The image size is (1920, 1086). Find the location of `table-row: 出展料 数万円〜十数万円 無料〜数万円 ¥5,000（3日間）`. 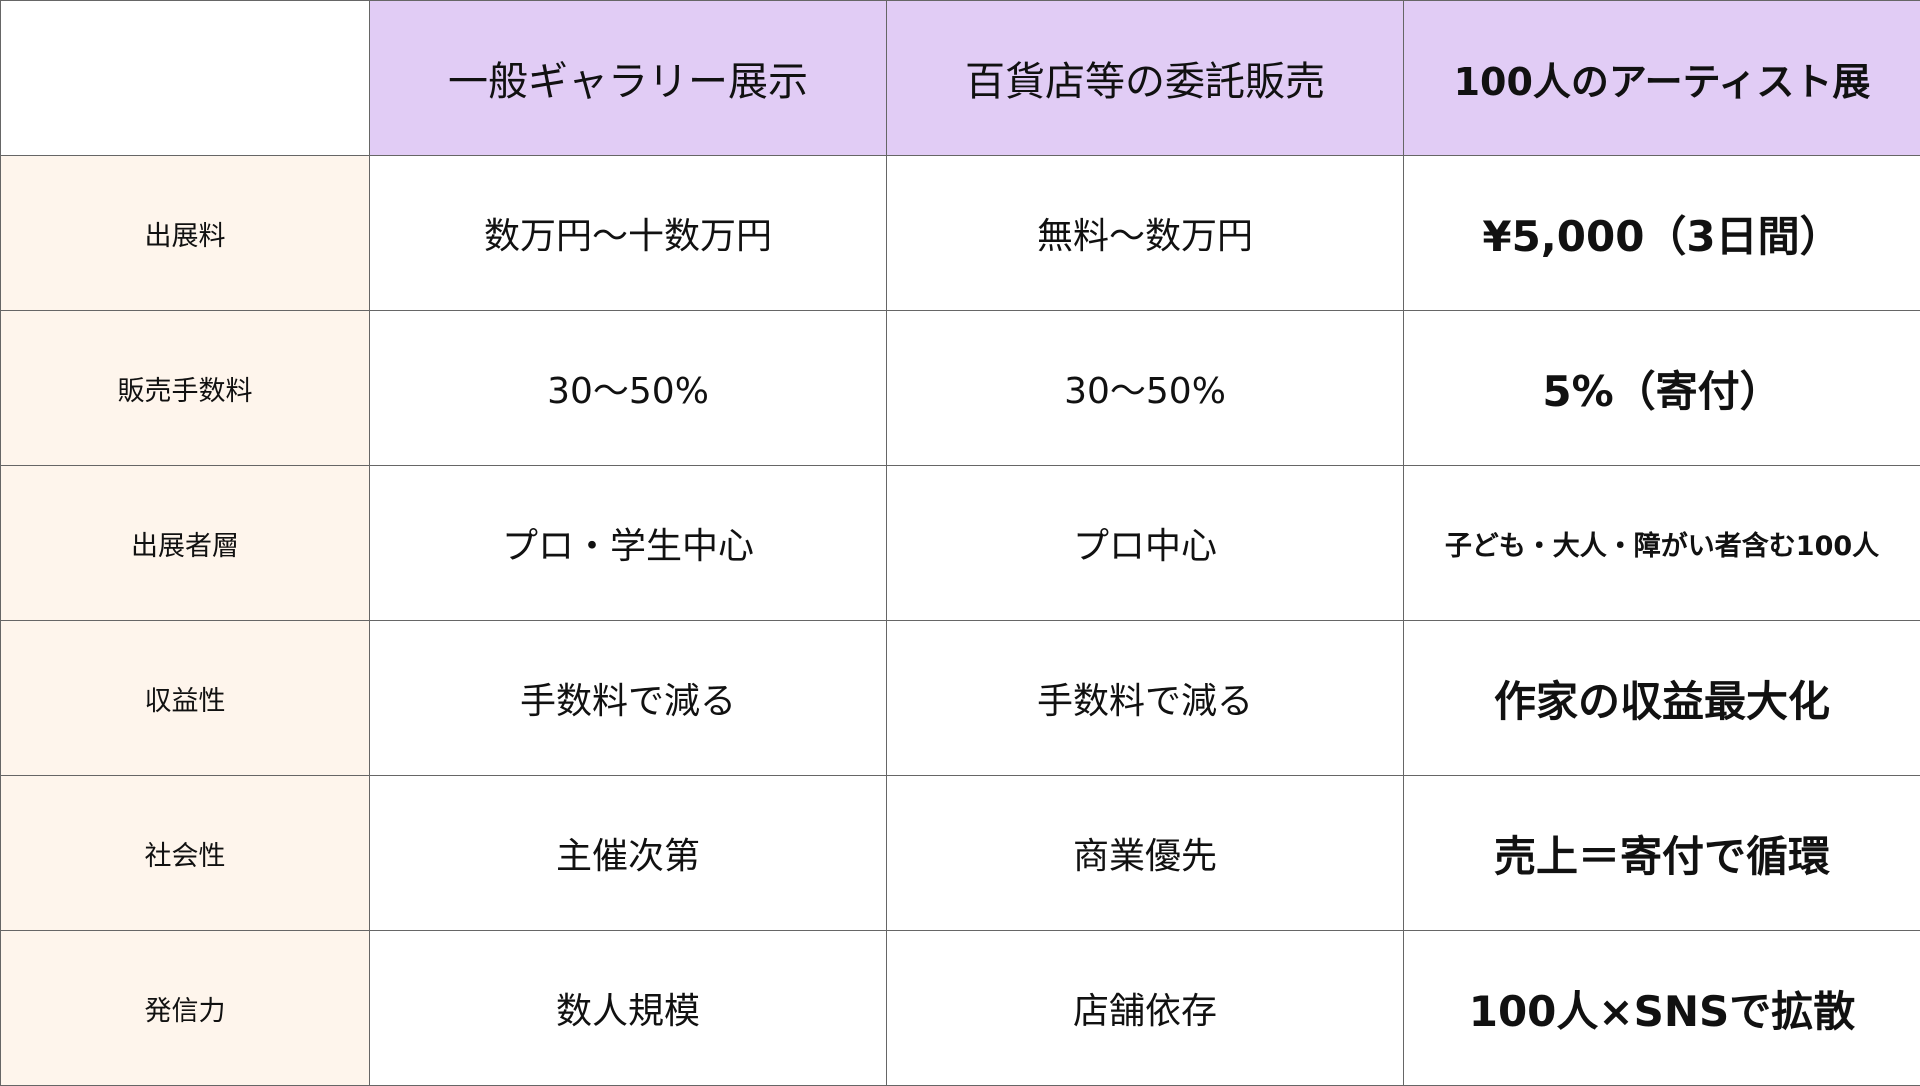

table-row: 出展料 数万円〜十数万円 無料〜数万円 ¥5,000（3日間） is located at coordinates (960, 233).